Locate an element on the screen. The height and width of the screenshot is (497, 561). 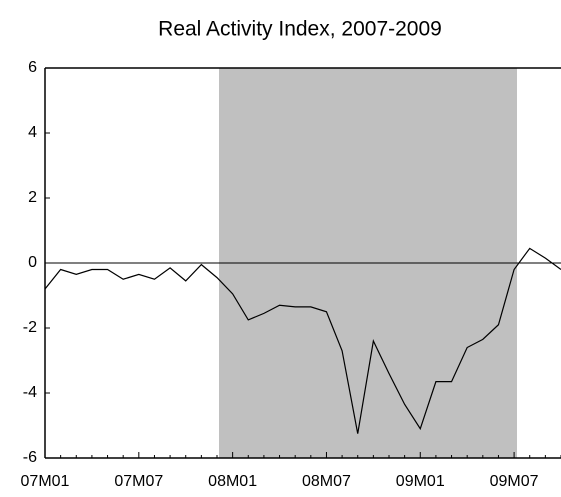
x-tick-label: 09M07 is located at coordinates (514, 481).